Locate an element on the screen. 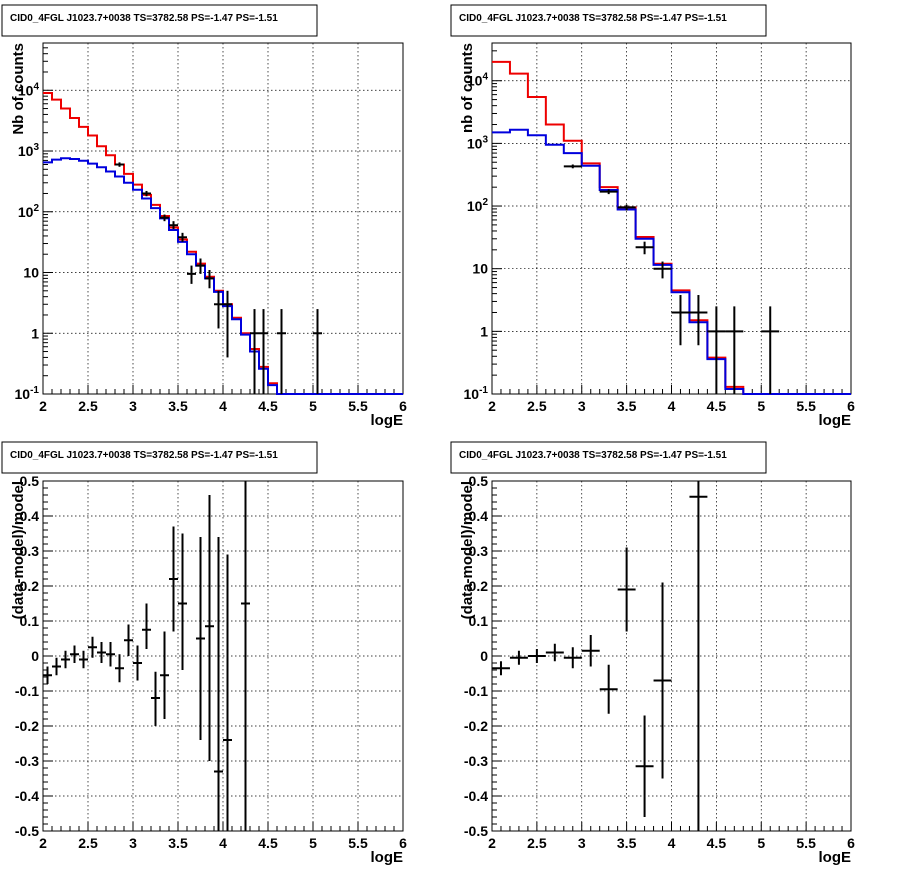 The height and width of the screenshot is (880, 898). y-tick-label: 0.5 is located at coordinates (30, 481).